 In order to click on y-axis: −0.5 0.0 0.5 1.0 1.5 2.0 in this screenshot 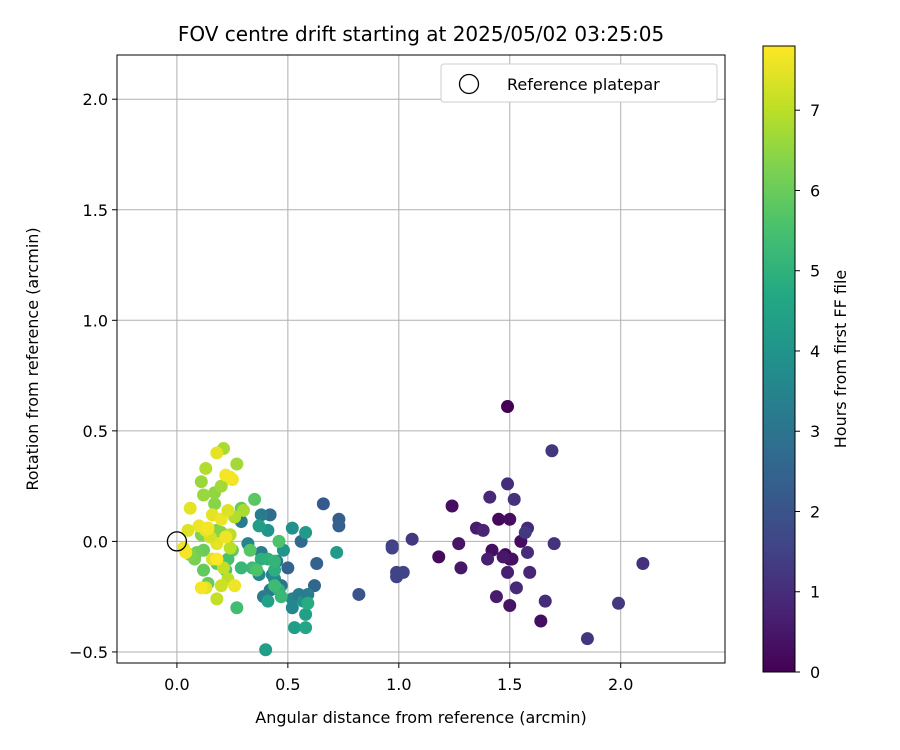, I will do `click(93, 376)`.